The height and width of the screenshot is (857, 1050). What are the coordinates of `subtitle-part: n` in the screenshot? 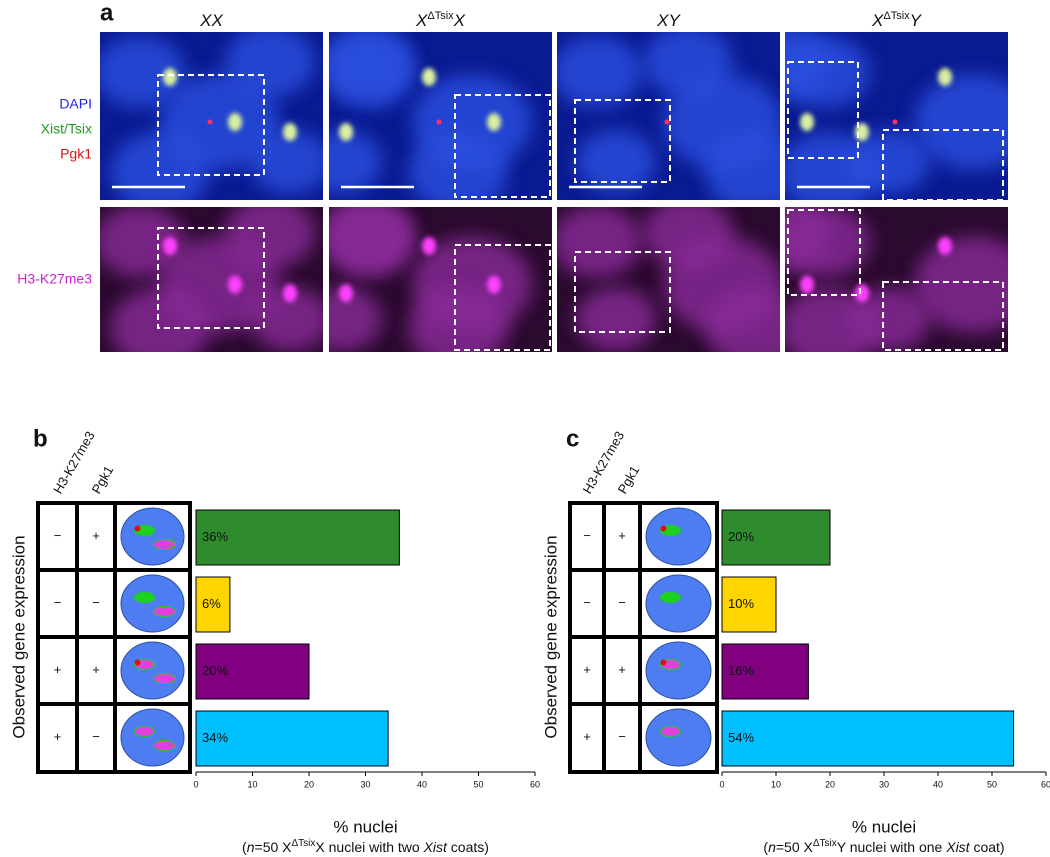 It's located at (772, 847).